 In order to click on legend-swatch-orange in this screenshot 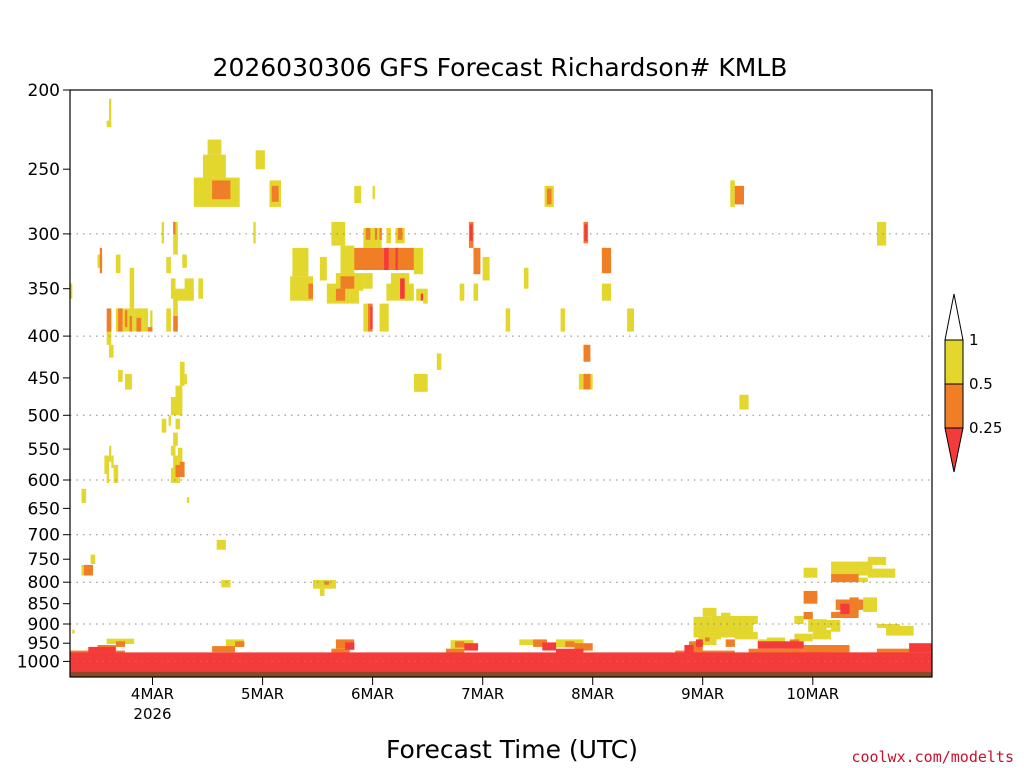, I will do `click(954, 406)`.